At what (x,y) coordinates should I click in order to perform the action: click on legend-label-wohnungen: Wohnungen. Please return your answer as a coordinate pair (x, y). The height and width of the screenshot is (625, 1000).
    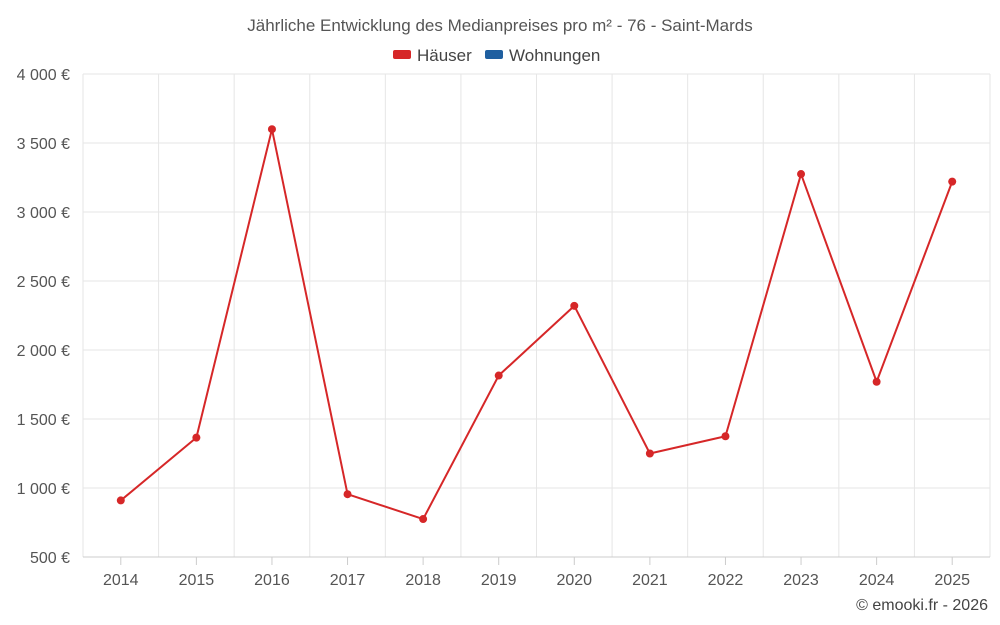
    Looking at the image, I should click on (554, 55).